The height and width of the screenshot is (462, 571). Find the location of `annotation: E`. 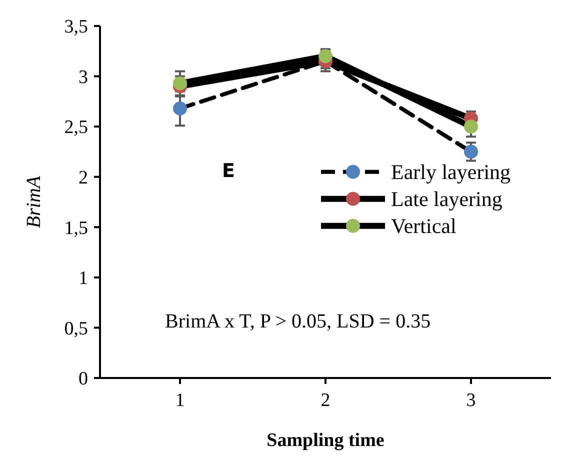

annotation: E is located at coordinates (228, 171).